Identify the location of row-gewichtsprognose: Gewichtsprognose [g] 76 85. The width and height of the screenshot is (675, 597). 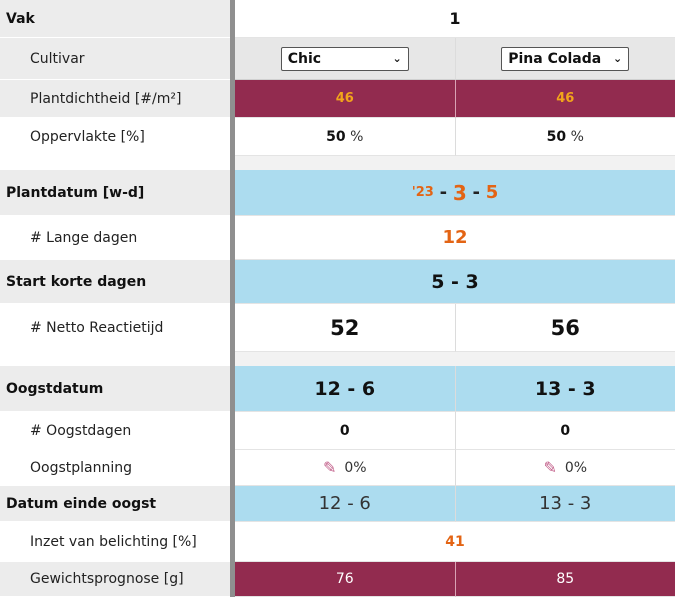
(337, 579).